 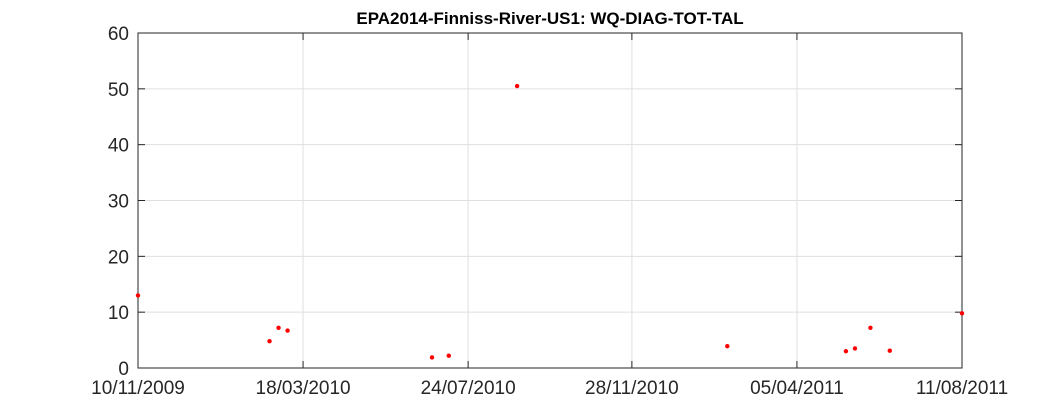 I want to click on y-tick-label: 0, so click(x=123, y=369).